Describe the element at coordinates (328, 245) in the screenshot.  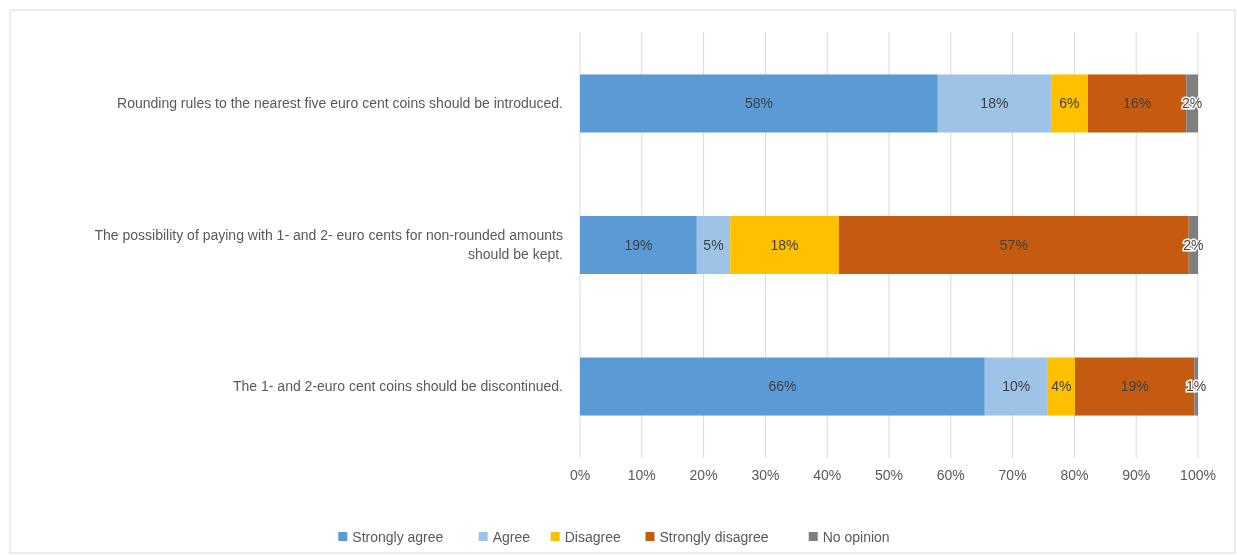
I see `y-tick-label: The possibility of paying with 1- and 2- euro cents for non-rounded amounts should be kept.` at that location.